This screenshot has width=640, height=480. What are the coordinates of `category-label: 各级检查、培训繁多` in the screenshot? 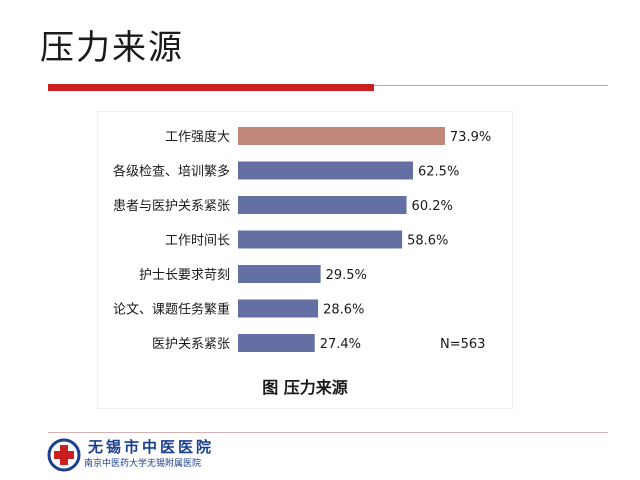 It's located at (171, 172).